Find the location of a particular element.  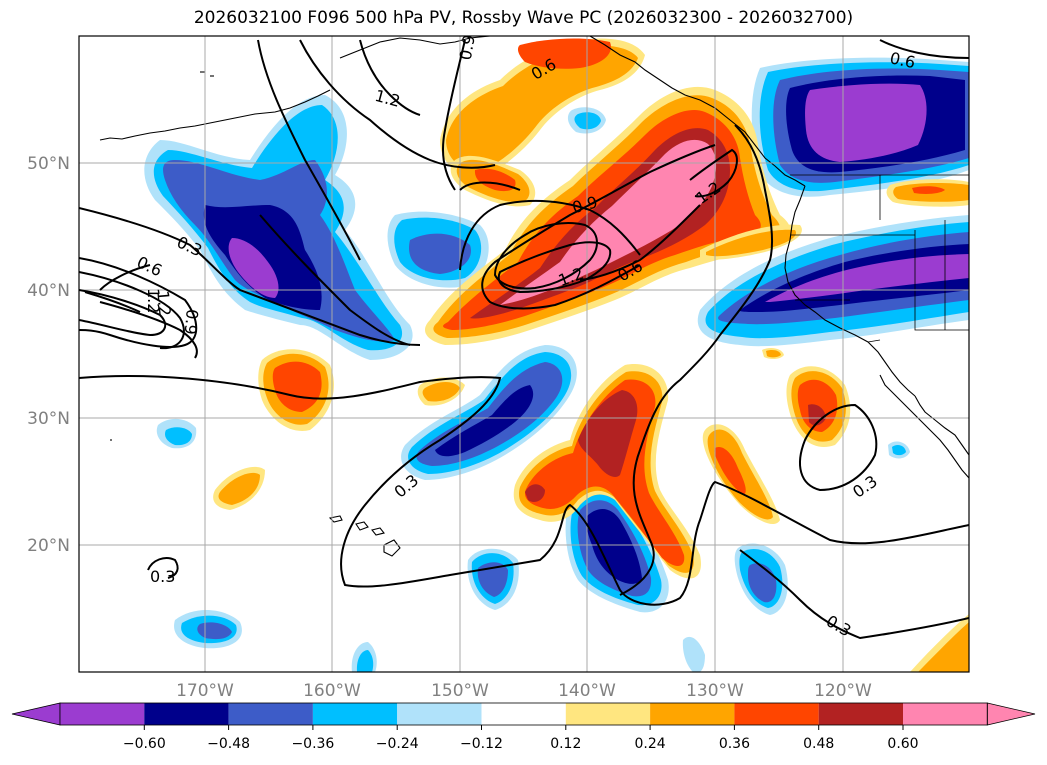

contour-label: 0.6 is located at coordinates (902, 60).